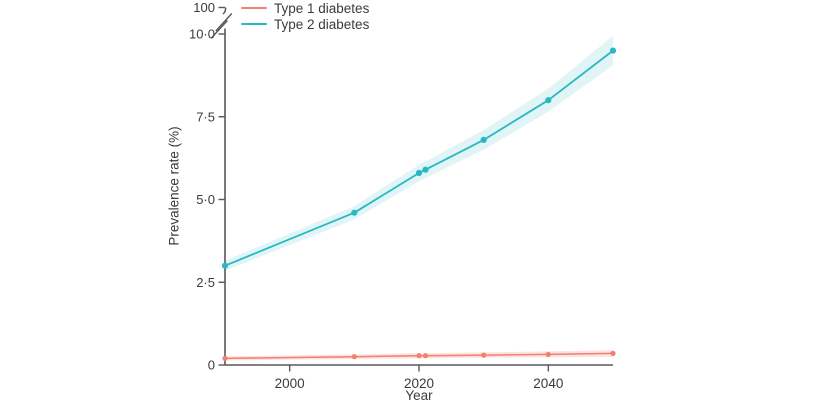 The height and width of the screenshot is (404, 817). I want to click on y-tick-label: 5·0, so click(205, 199).